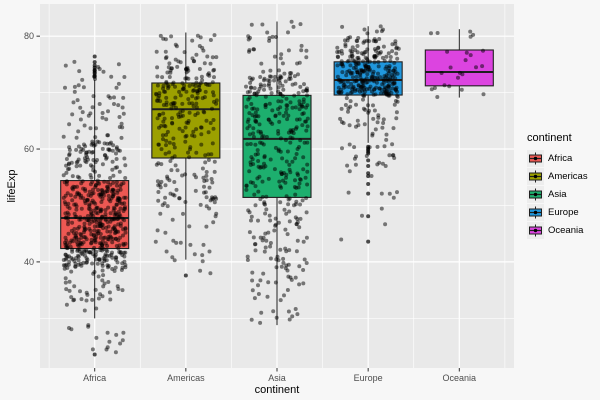 The height and width of the screenshot is (400, 600). I want to click on jitter-points-europe, so click(368, 133).